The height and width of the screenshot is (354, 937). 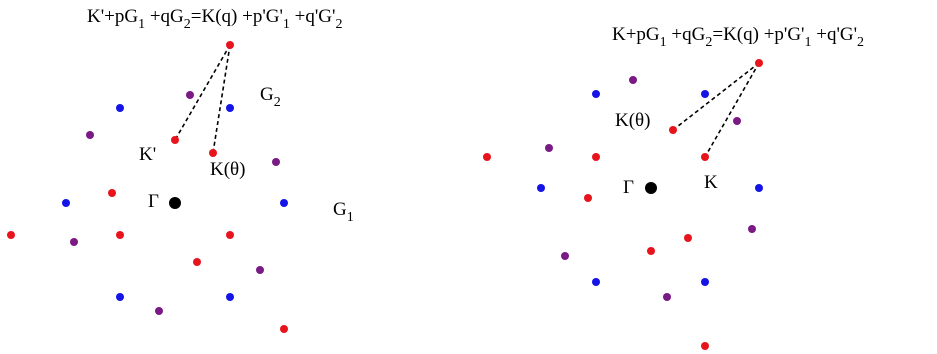 I want to click on right-gamma-point, so click(x=651, y=188).